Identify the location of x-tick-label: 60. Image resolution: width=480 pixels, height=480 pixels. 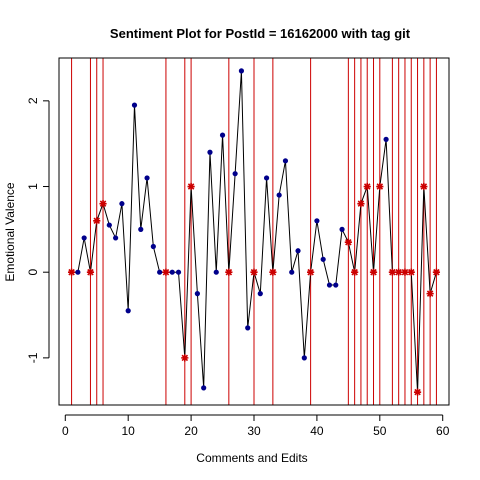
(443, 431).